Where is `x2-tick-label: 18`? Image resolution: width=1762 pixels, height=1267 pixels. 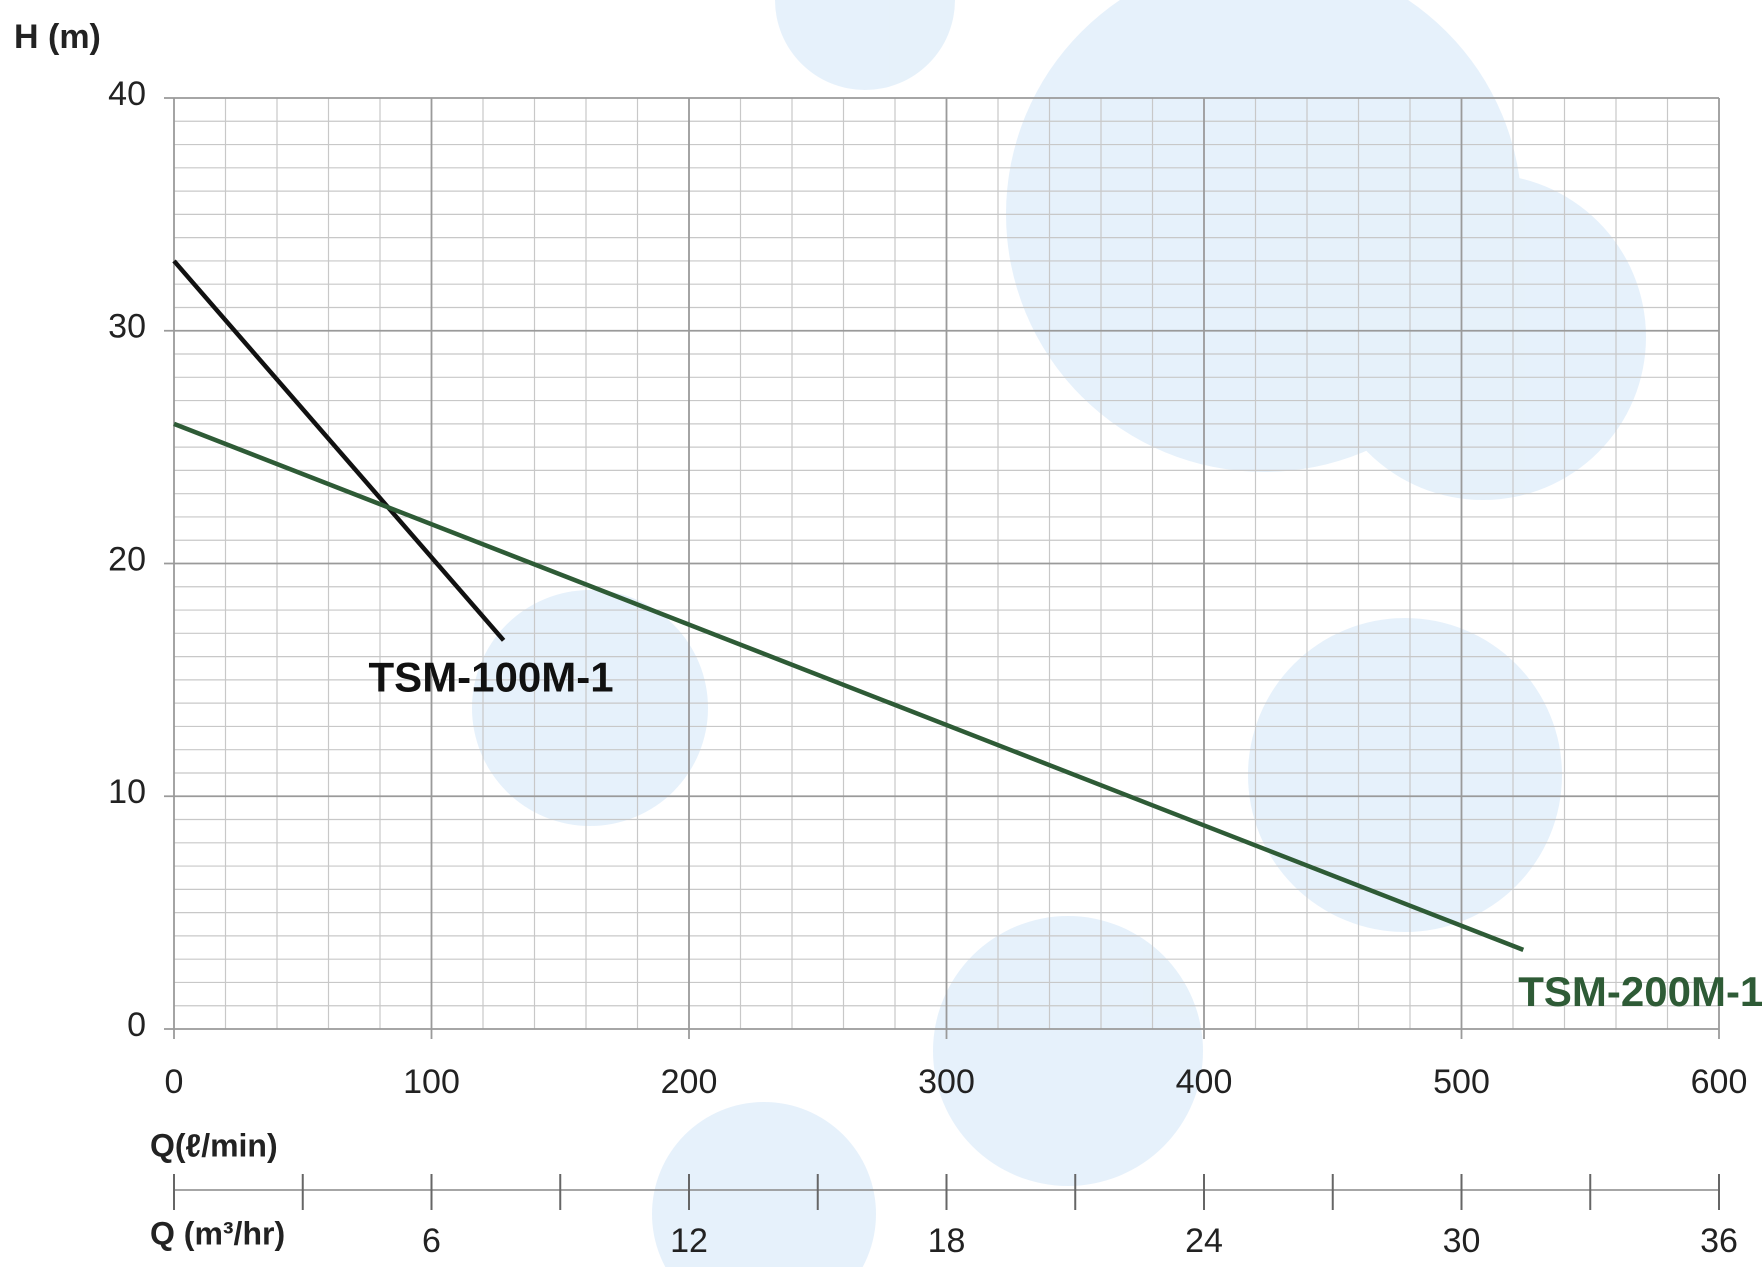 x2-tick-label: 18 is located at coordinates (947, 1241).